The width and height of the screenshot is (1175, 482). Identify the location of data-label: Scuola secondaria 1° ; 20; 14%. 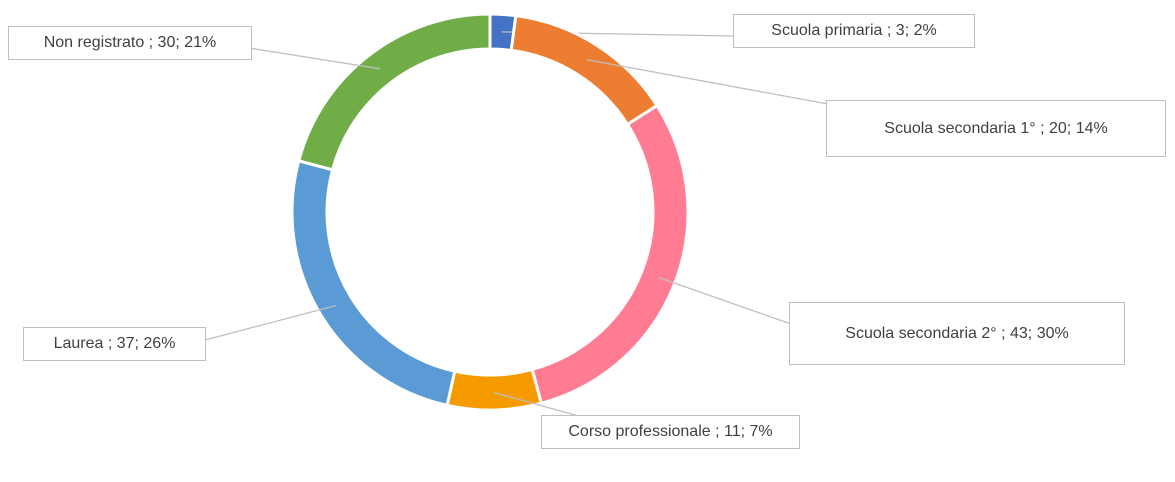
(996, 128).